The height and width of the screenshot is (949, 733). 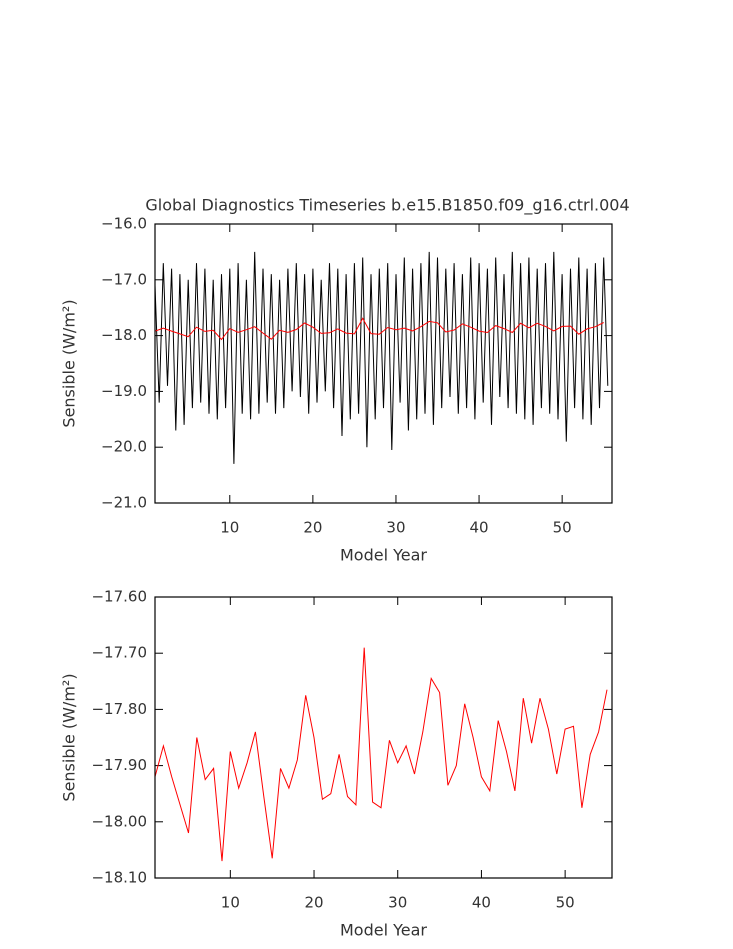 I want to click on y-tick-label: −18.0, so click(x=124, y=335).